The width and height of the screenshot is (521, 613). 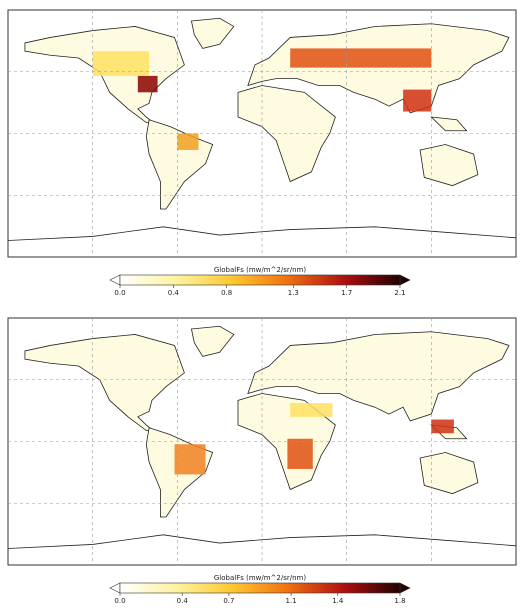 I want to click on colorbar-tick-label: 1.8, so click(x=399, y=601).